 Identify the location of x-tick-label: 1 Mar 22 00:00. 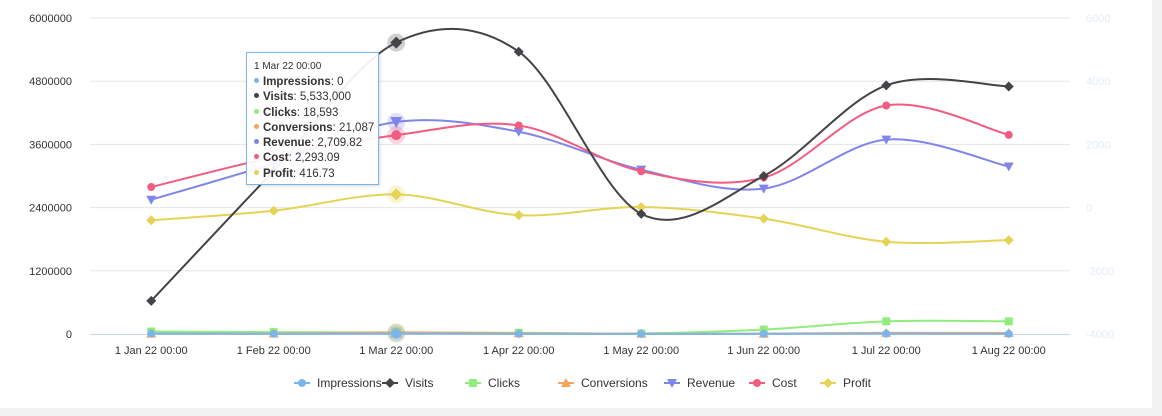
(396, 351).